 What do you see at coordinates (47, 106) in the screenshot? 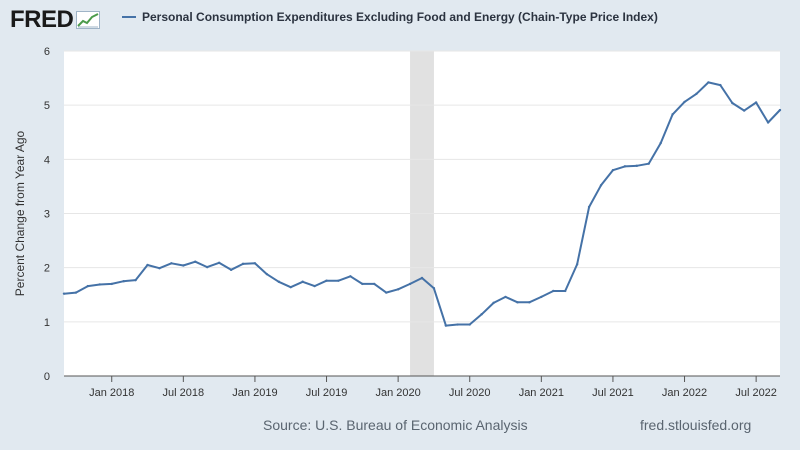
I see `y-tick-label: 5` at bounding box center [47, 106].